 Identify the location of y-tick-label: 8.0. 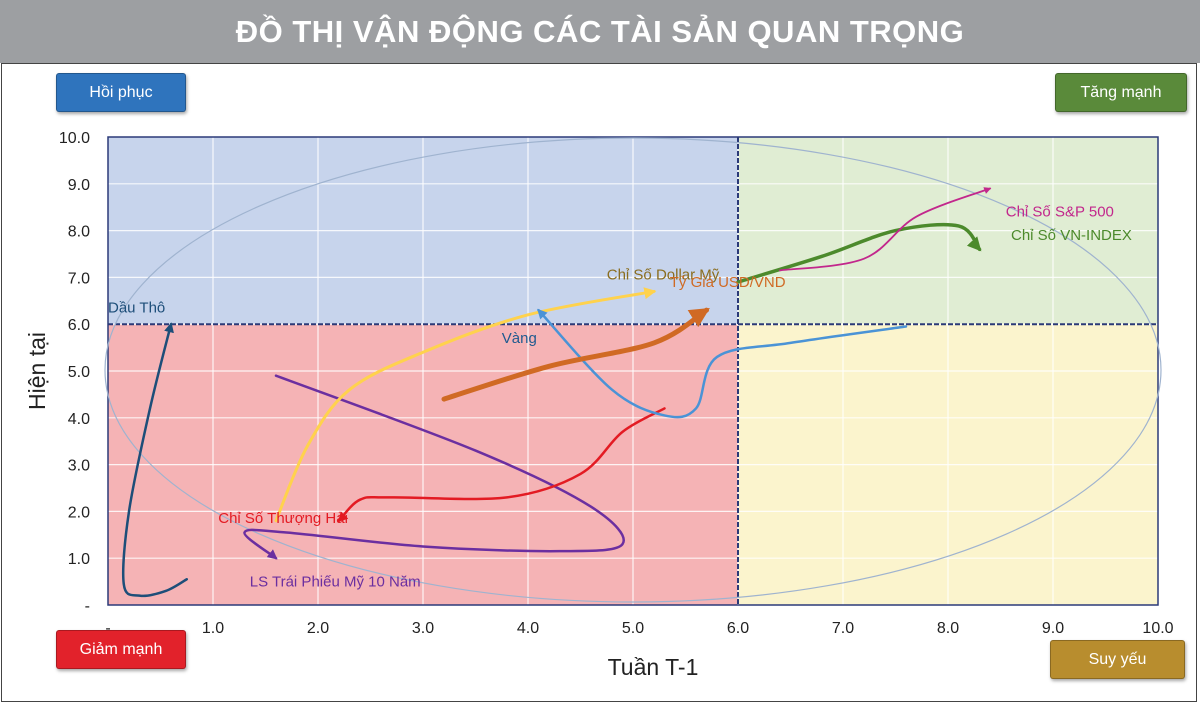
(79, 232).